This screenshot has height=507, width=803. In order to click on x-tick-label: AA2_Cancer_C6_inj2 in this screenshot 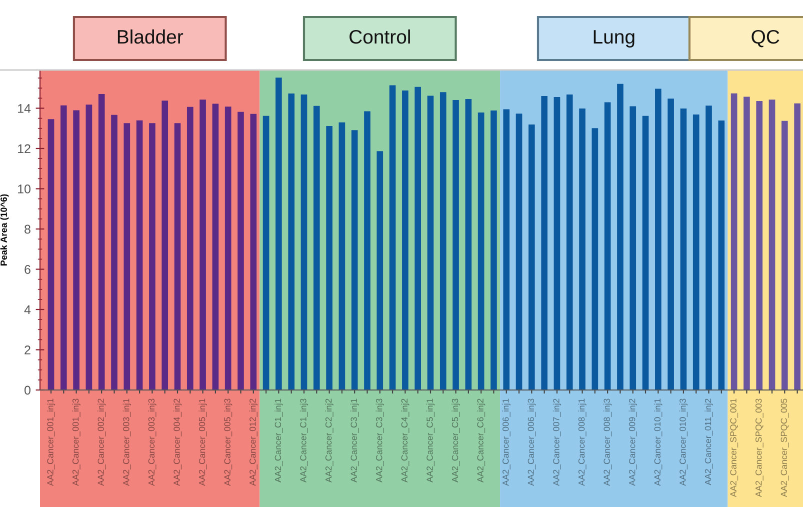, I will do `click(481, 440)`.